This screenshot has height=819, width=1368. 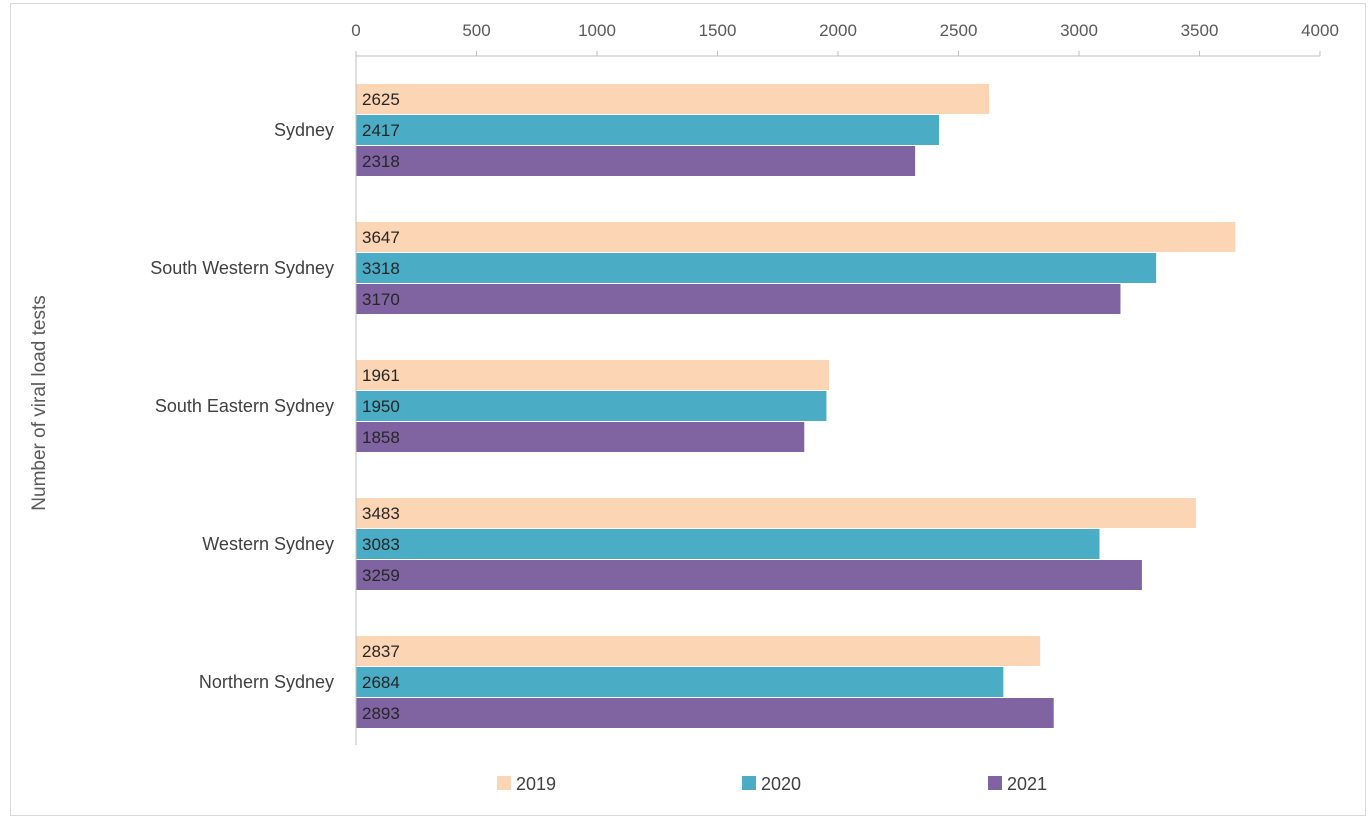 I want to click on data-label: 1961, so click(x=381, y=375).